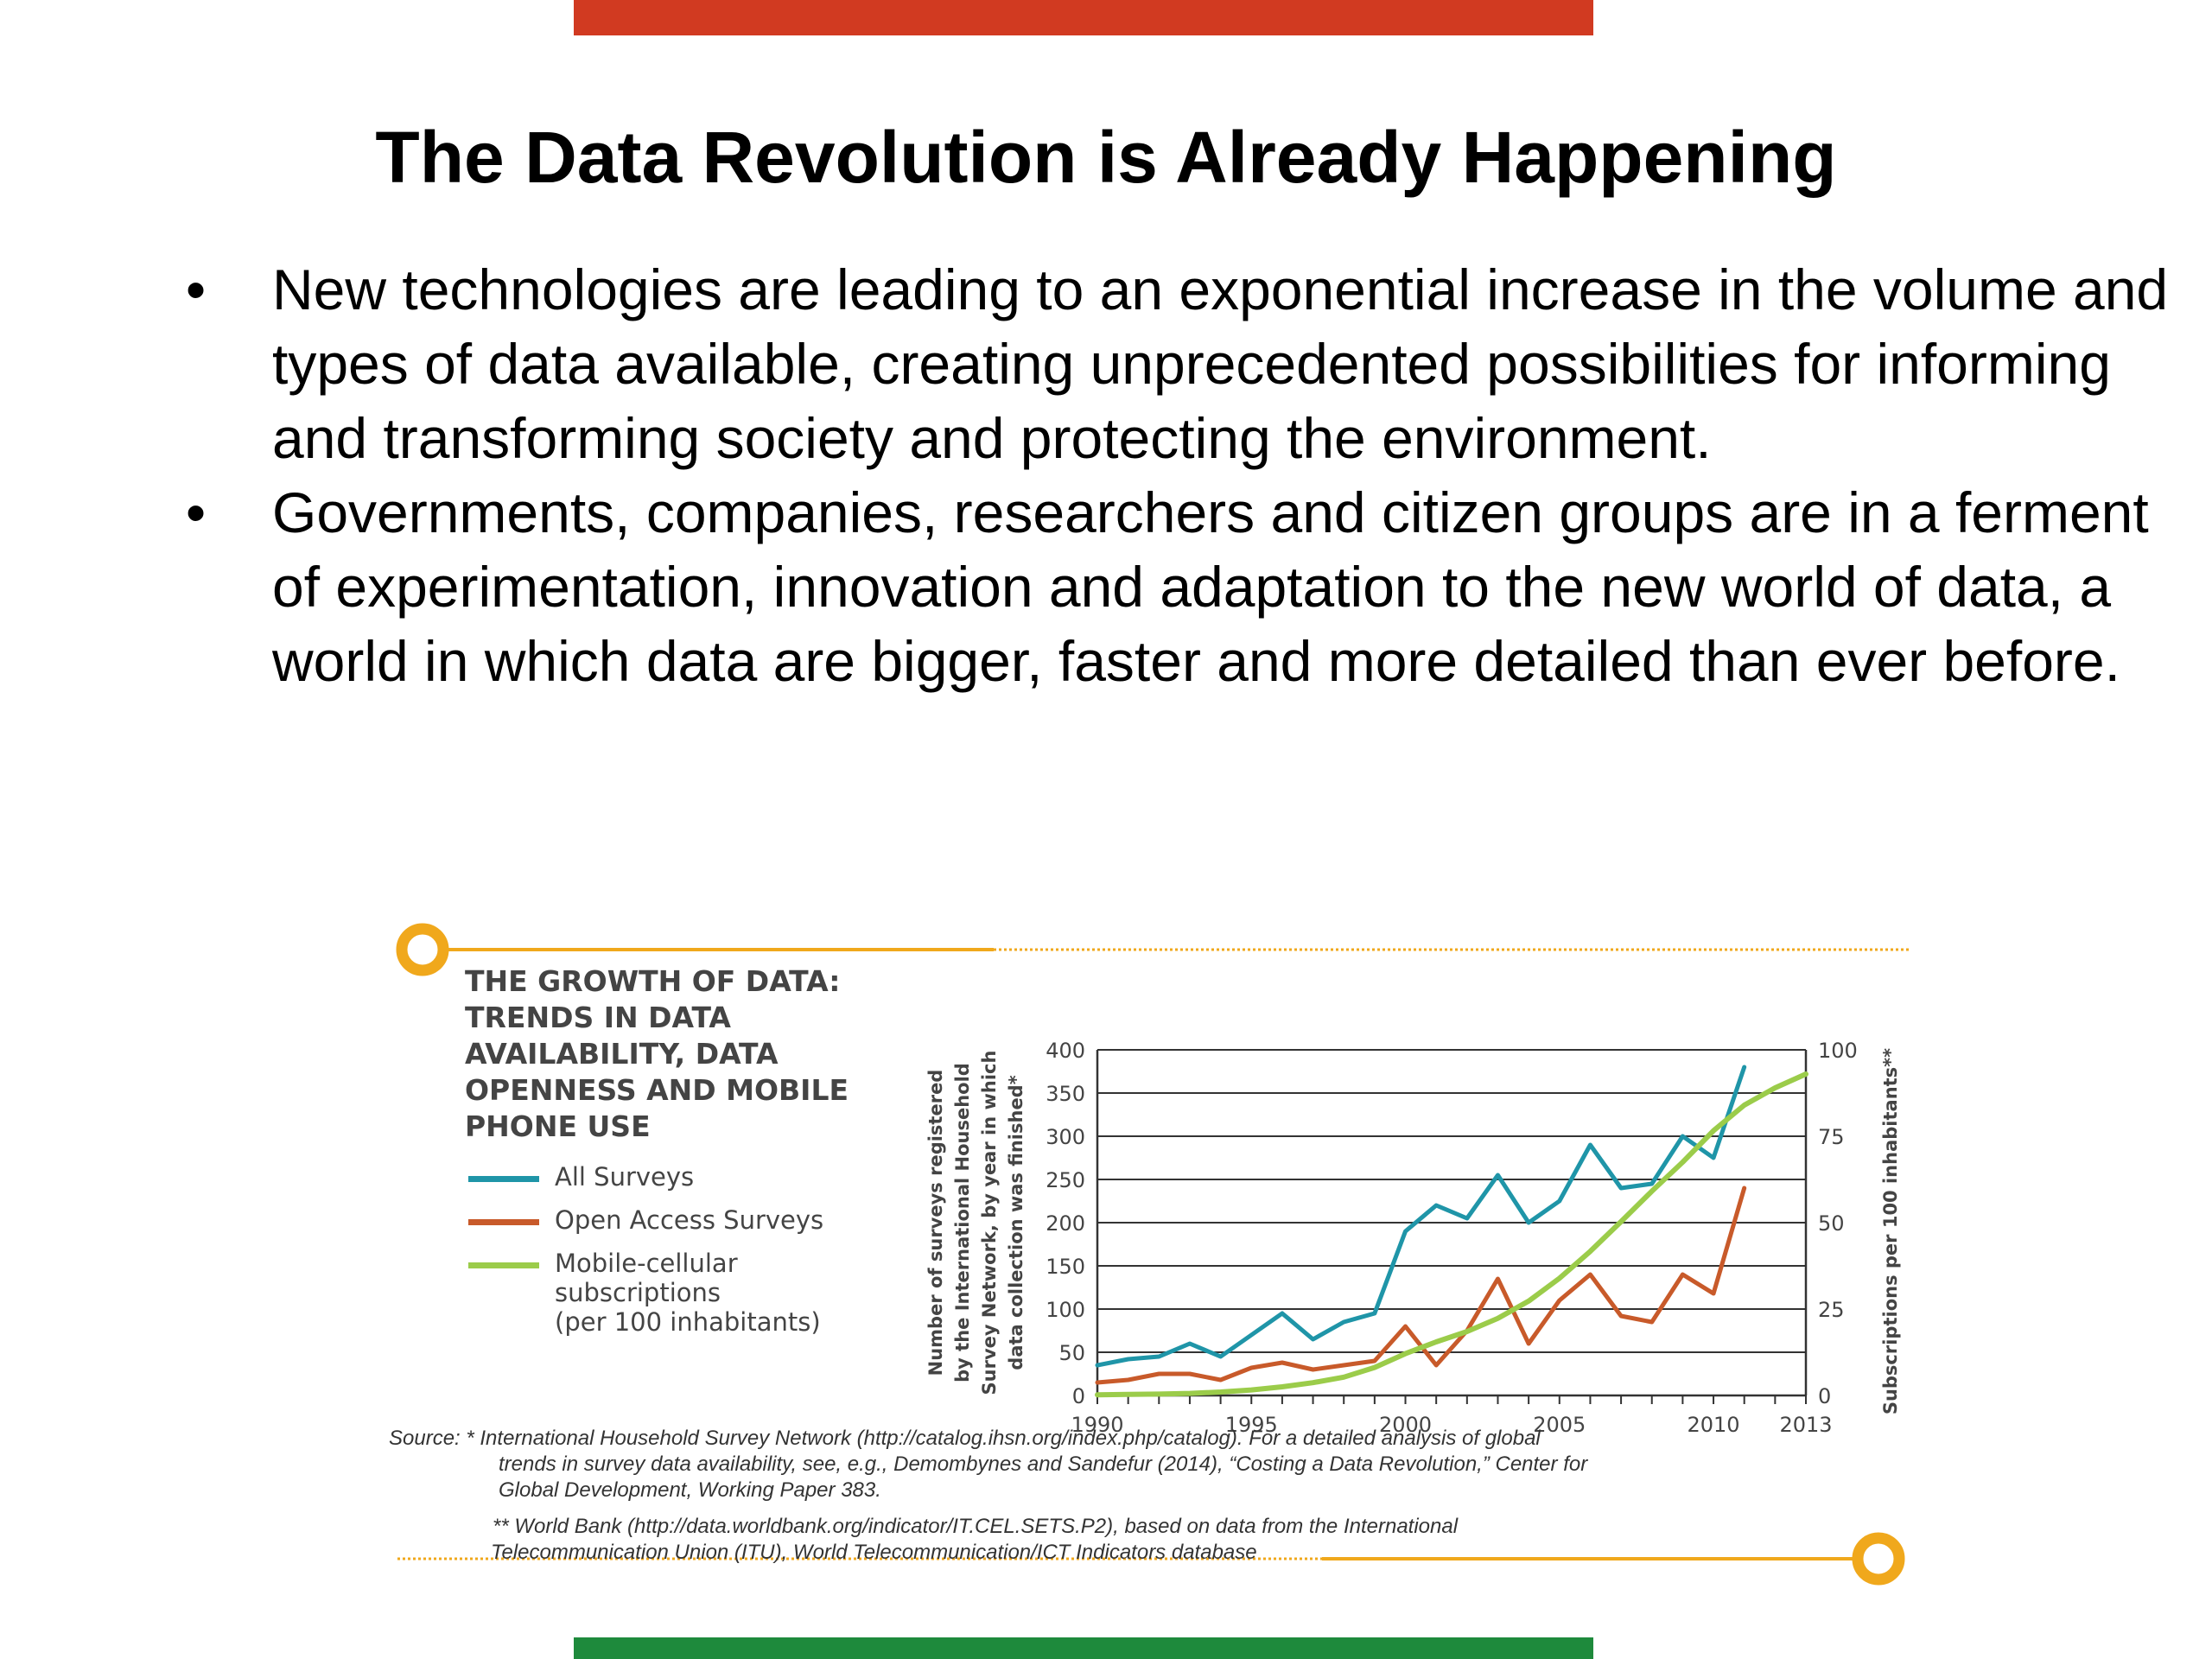 The width and height of the screenshot is (2212, 1659). Describe the element at coordinates (1065, 1267) in the screenshot. I see `y-tick-label: 150` at that location.